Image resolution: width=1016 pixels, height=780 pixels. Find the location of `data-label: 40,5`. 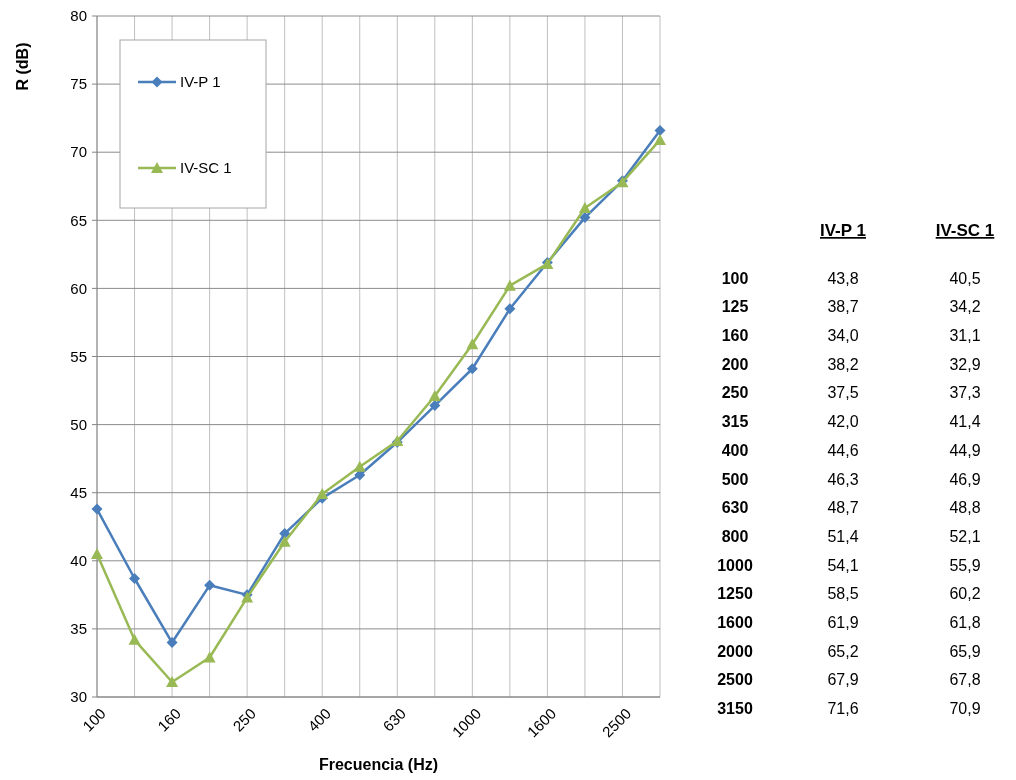

data-label: 40,5 is located at coordinates (965, 278).